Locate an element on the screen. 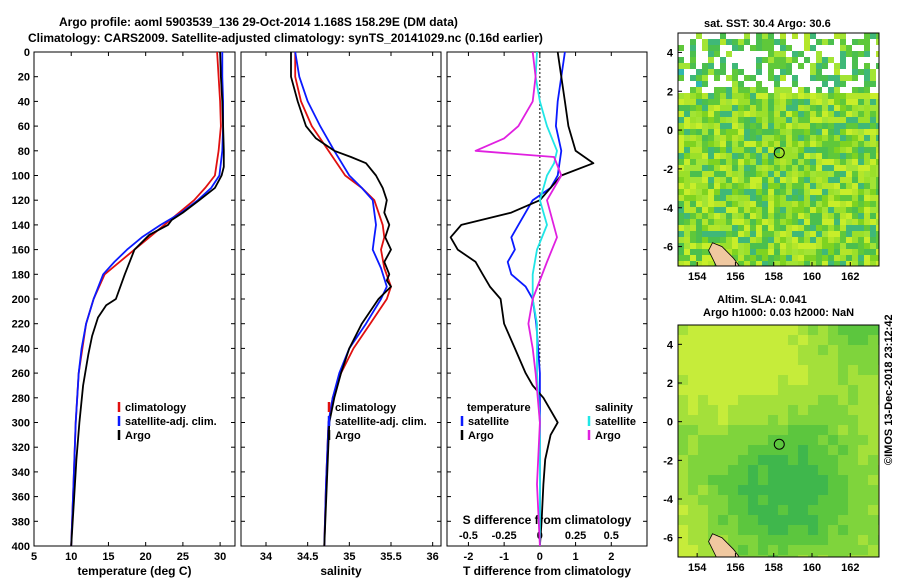  sdiff-tick-label: 0.25 is located at coordinates (575, 536).